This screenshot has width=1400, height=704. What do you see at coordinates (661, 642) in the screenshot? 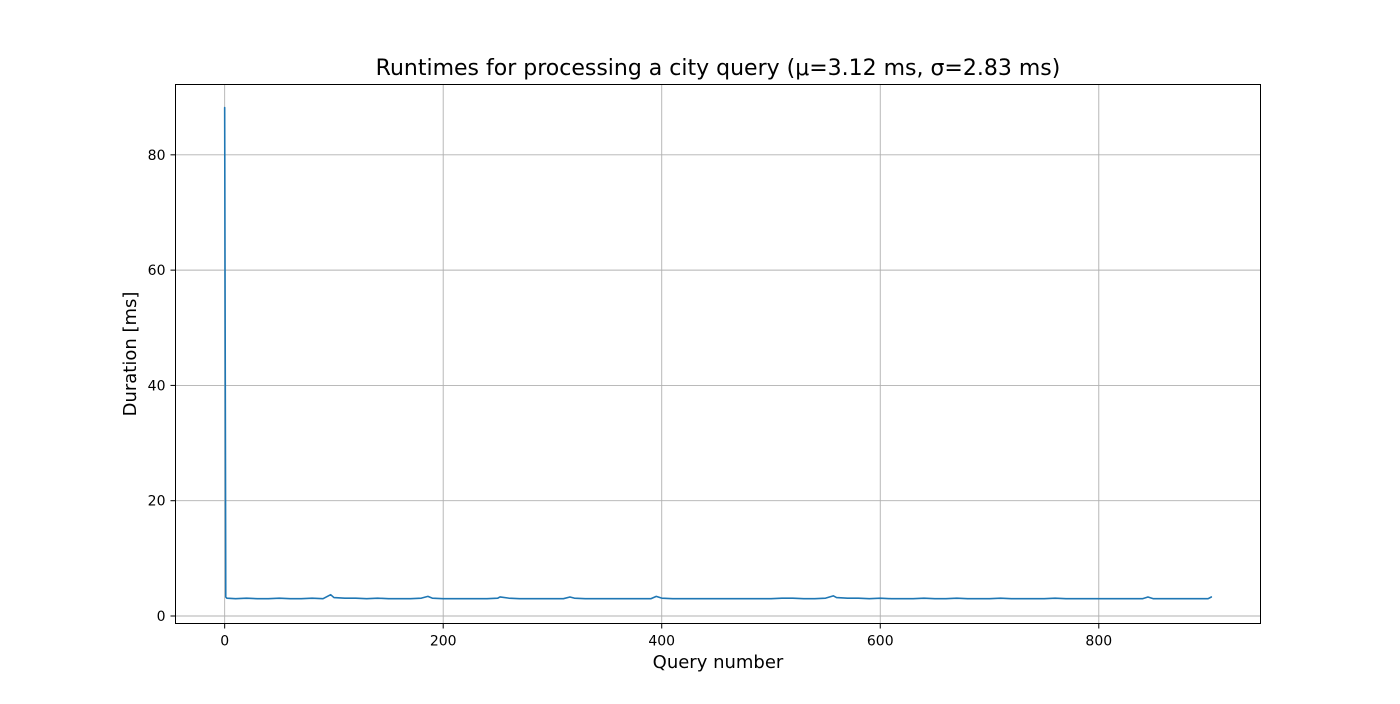
I see `x-tick-label: 400` at bounding box center [661, 642].